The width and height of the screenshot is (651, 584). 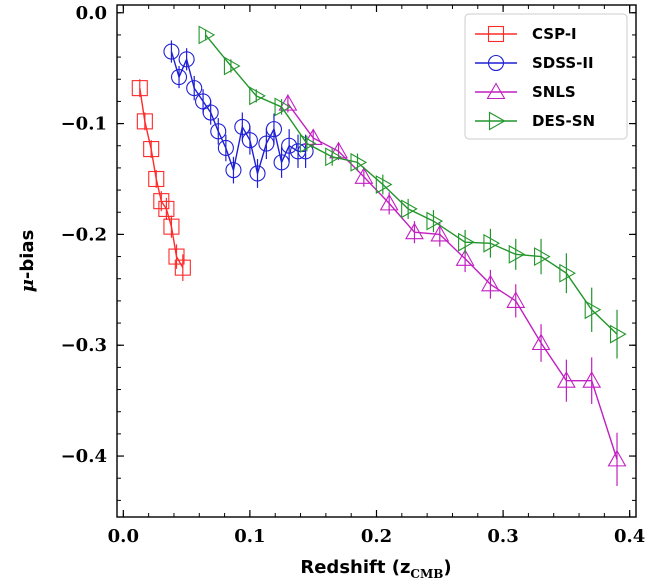 I want to click on y-tick-label: −0.4, so click(x=84, y=456).